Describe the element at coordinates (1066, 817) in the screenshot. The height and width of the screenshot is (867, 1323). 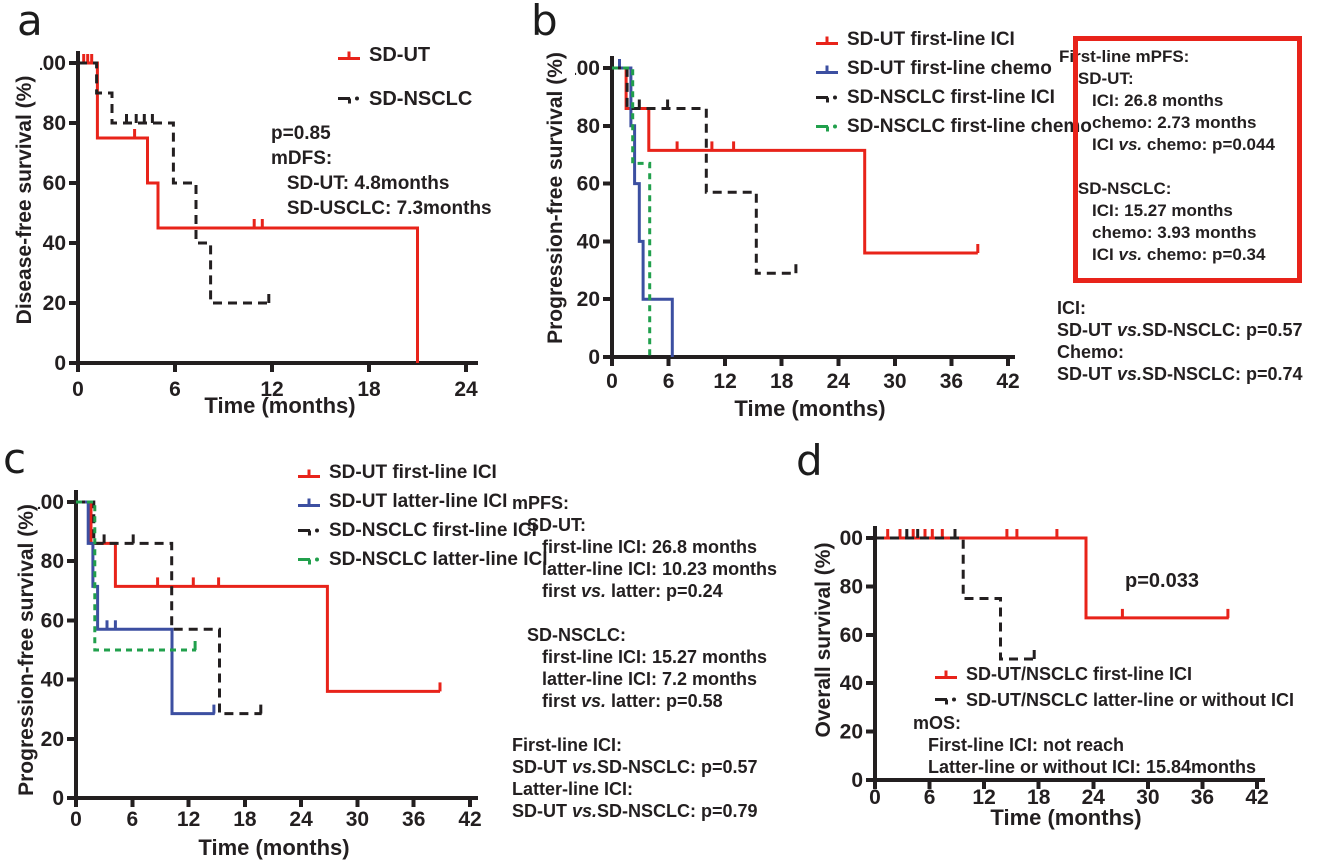
I see `panel-d-x-axis-title: Time (months)` at that location.